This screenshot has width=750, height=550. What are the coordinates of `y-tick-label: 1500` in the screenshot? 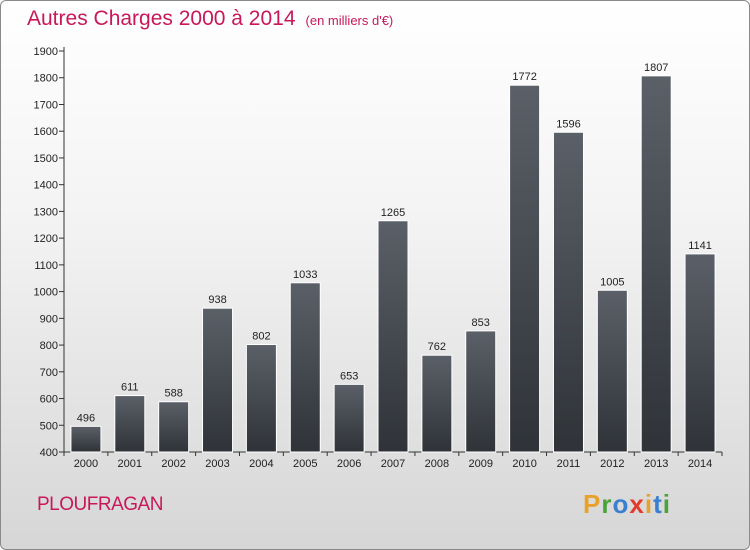 It's located at (46, 159).